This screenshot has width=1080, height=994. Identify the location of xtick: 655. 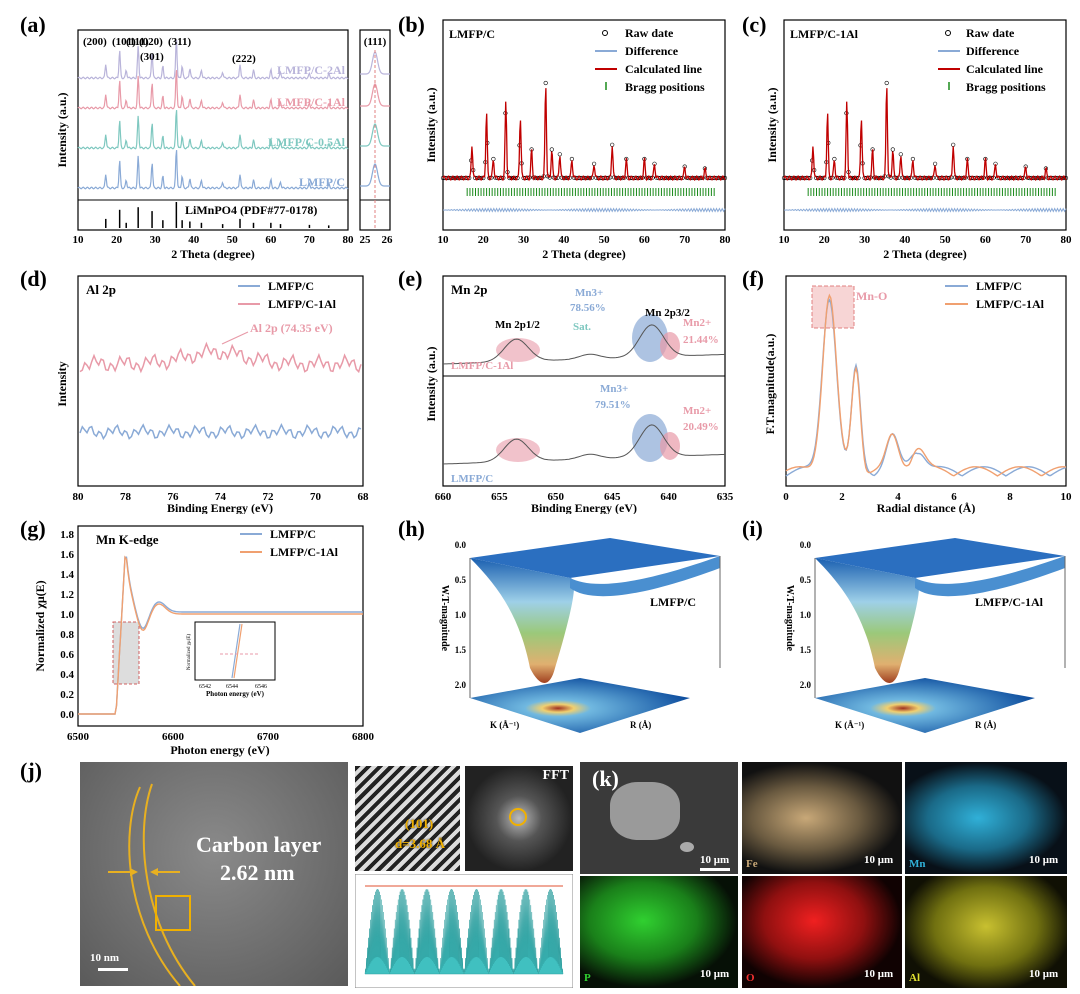
(499, 497).